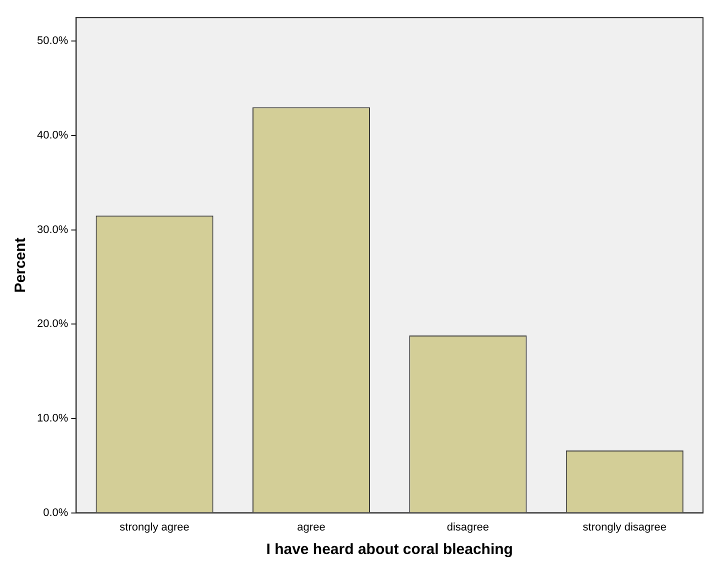 The height and width of the screenshot is (571, 712). Describe the element at coordinates (52, 41) in the screenshot. I see `y-tick-label: 50.0%` at that location.